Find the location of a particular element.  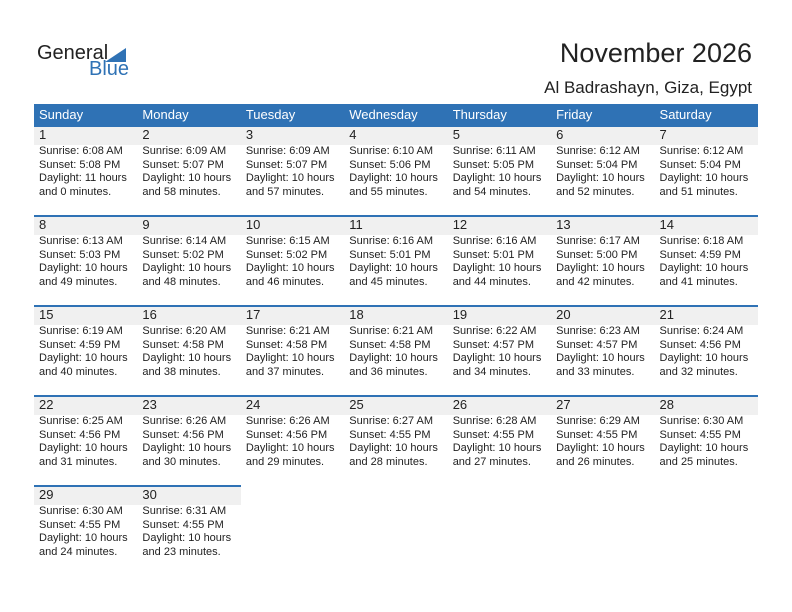

minutes-text: and 52 minutes. is located at coordinates (595, 191).